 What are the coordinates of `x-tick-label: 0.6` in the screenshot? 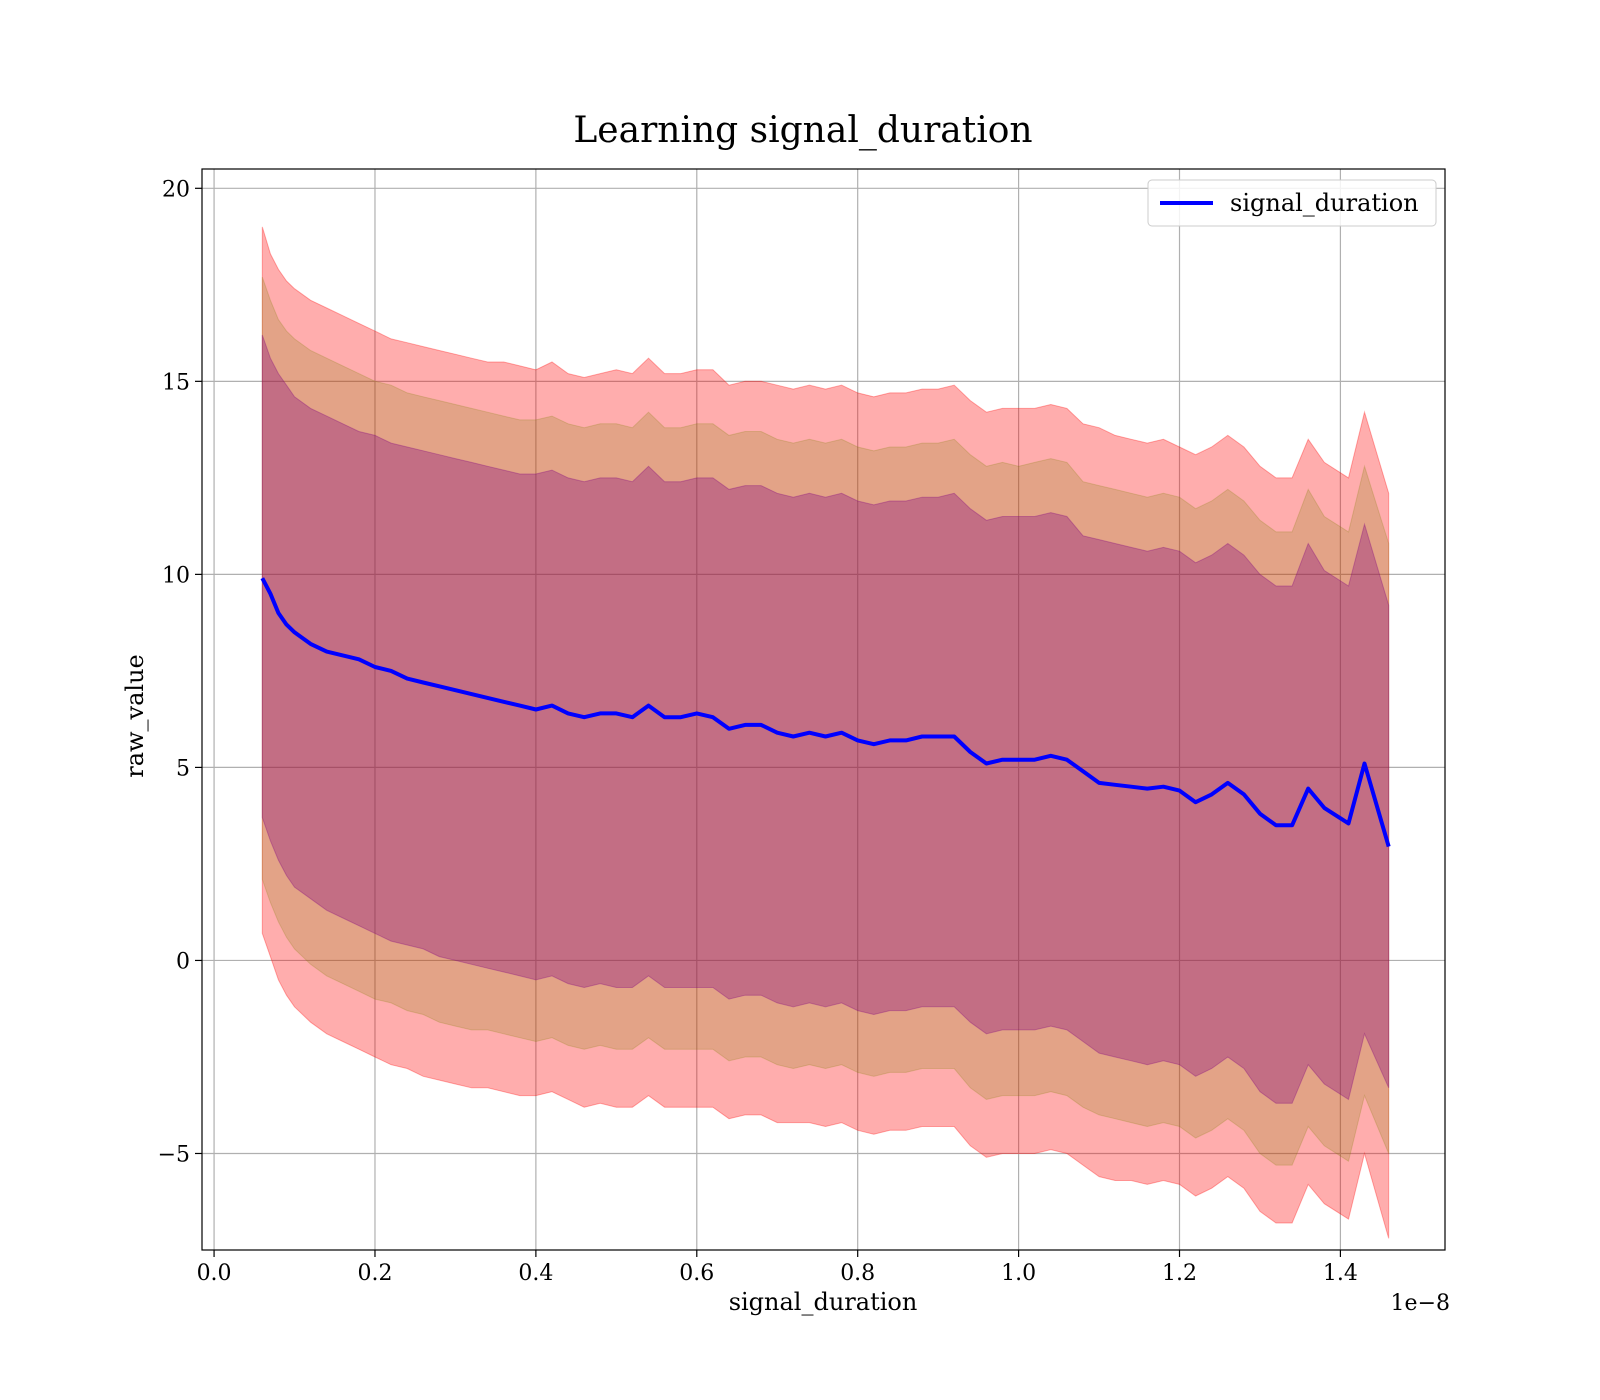 It's located at (696, 1273).